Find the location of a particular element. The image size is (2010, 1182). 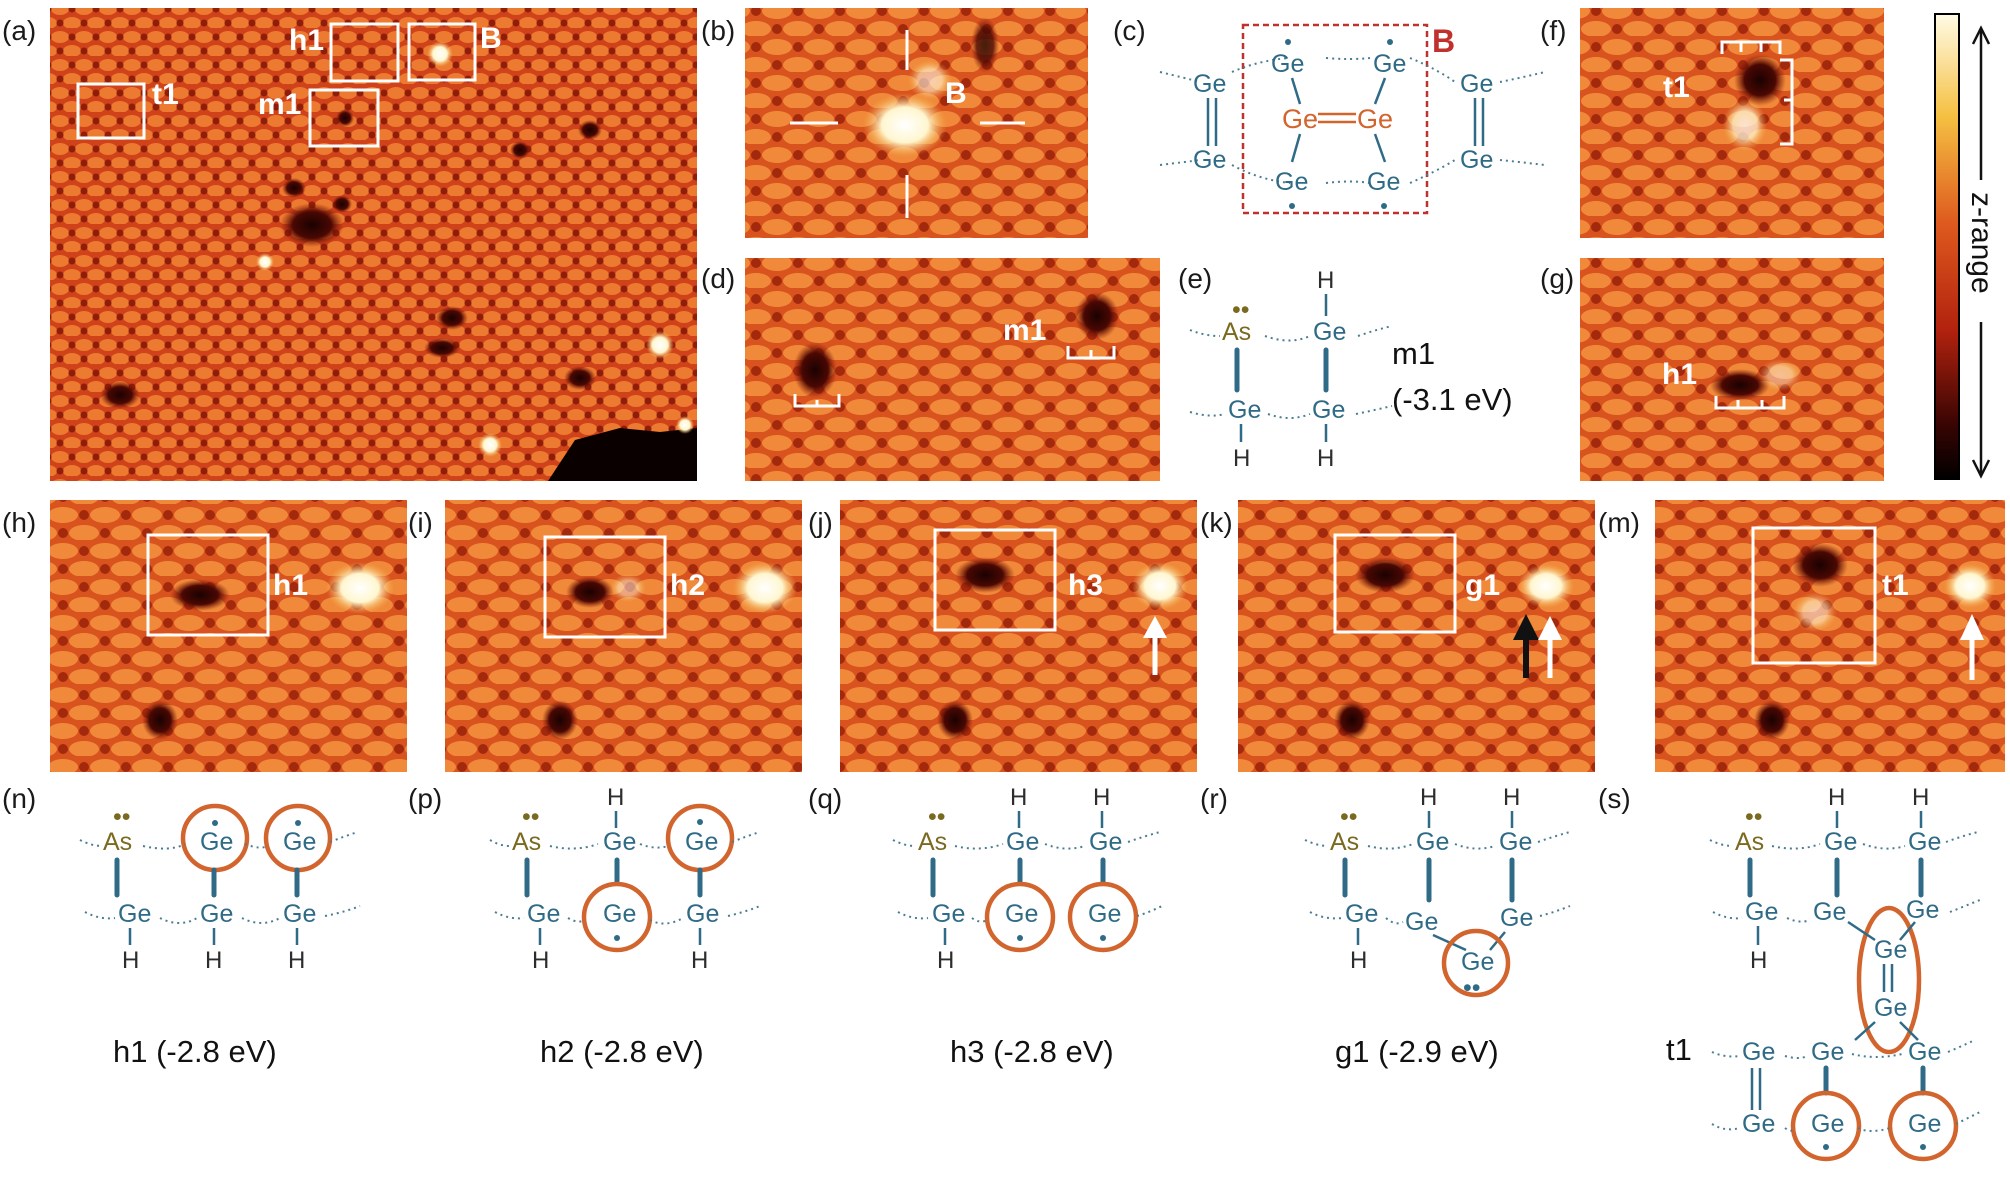

box-h1 is located at coordinates (364, 52).